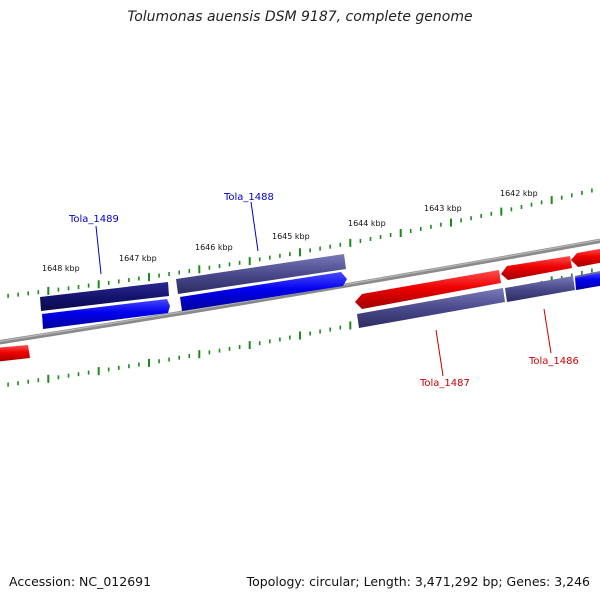  I want to click on tick-label-1645: 1645 kbp, so click(291, 236).